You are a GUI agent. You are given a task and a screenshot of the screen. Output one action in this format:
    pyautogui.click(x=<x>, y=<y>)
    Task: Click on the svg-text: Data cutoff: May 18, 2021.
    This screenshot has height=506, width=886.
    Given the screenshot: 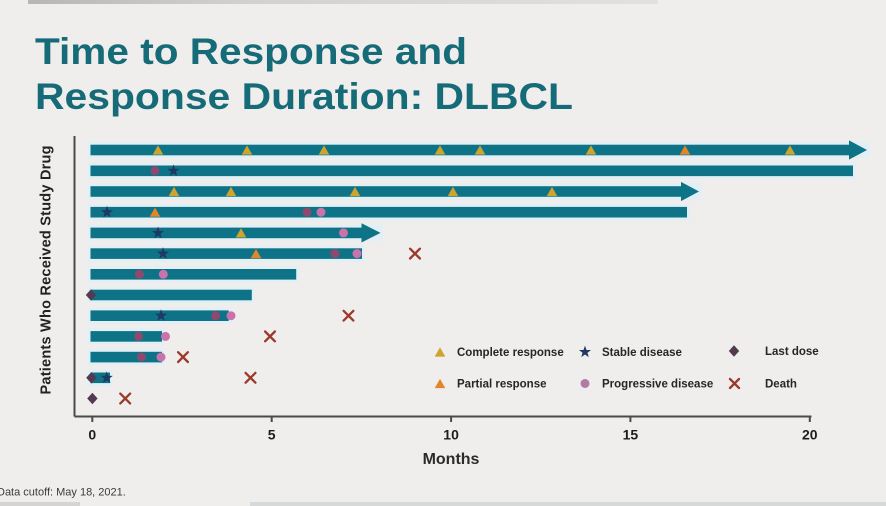 What is the action you would take?
    pyautogui.click(x=63, y=493)
    